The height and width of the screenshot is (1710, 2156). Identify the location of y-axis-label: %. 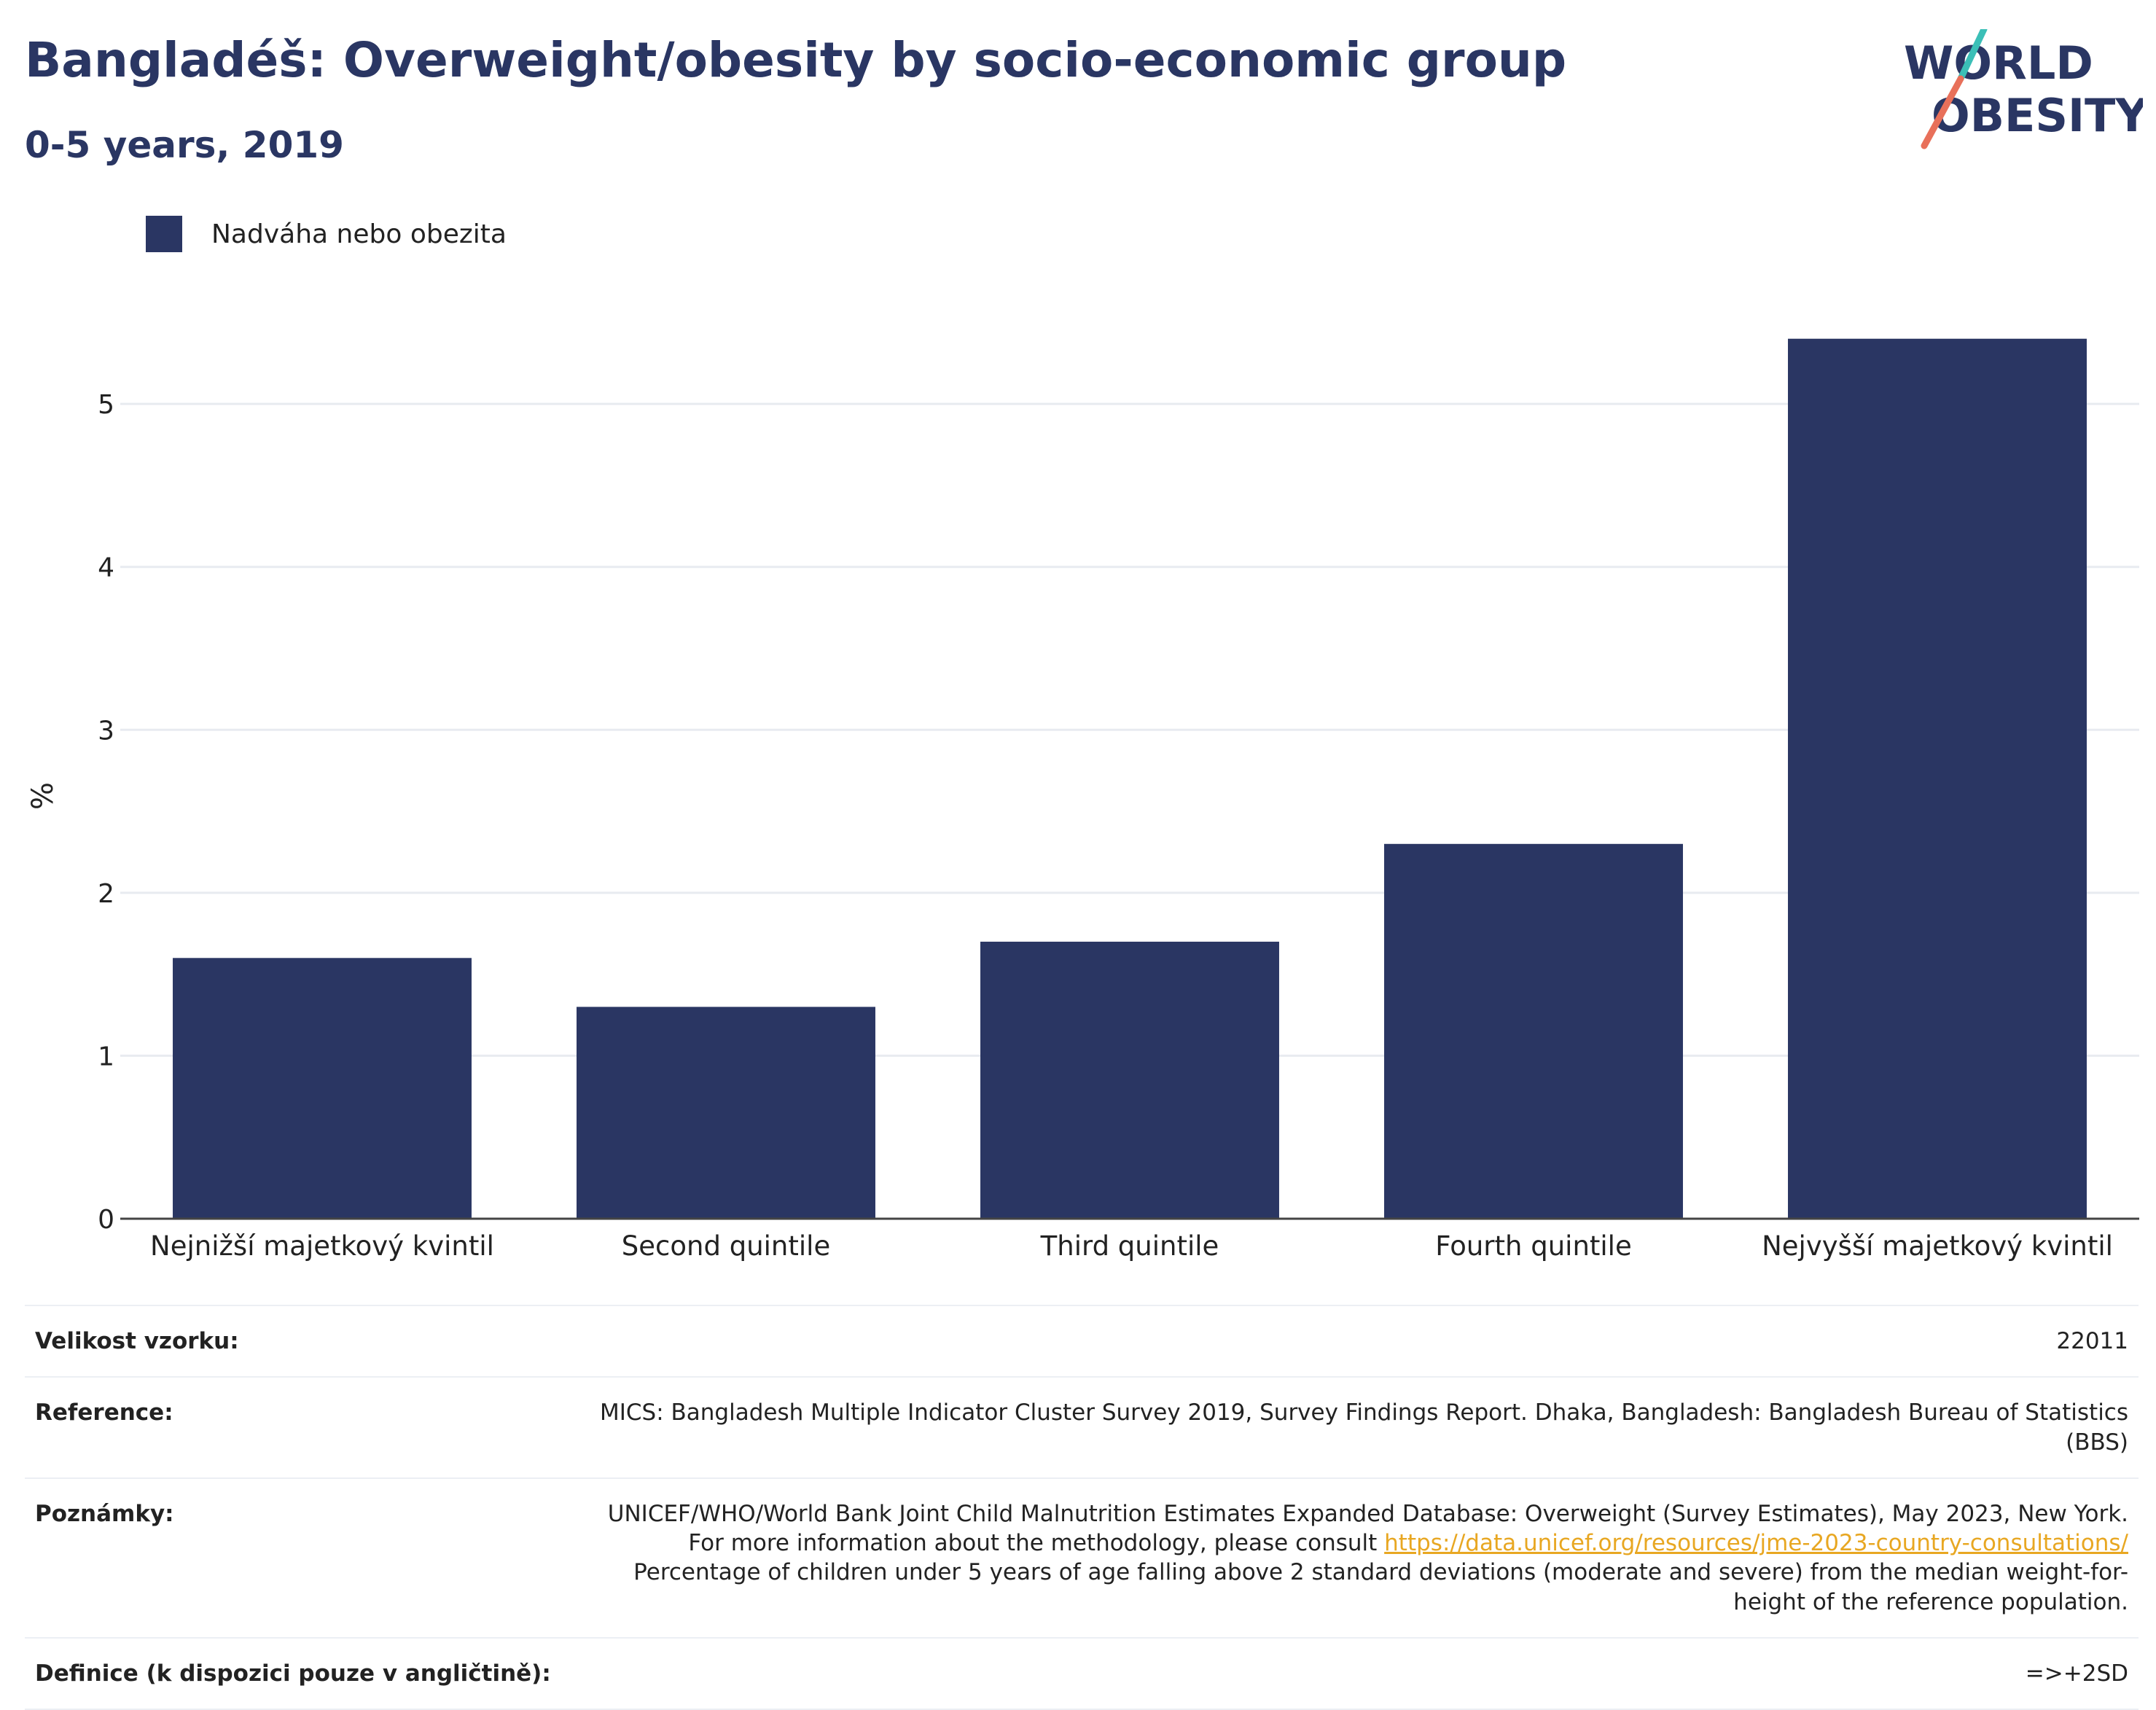
(43, 796).